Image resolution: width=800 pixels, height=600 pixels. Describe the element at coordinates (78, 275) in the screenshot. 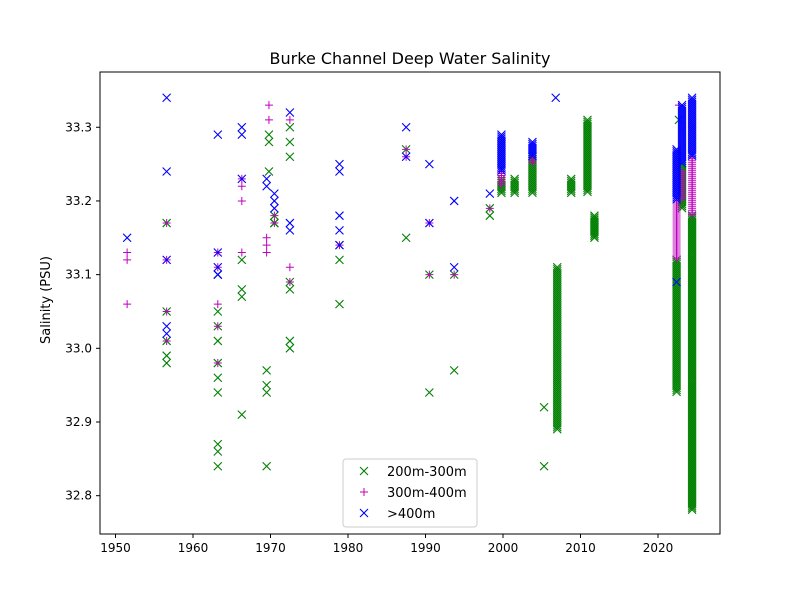

I see `y-tick-label-33.1: 33.1` at that location.